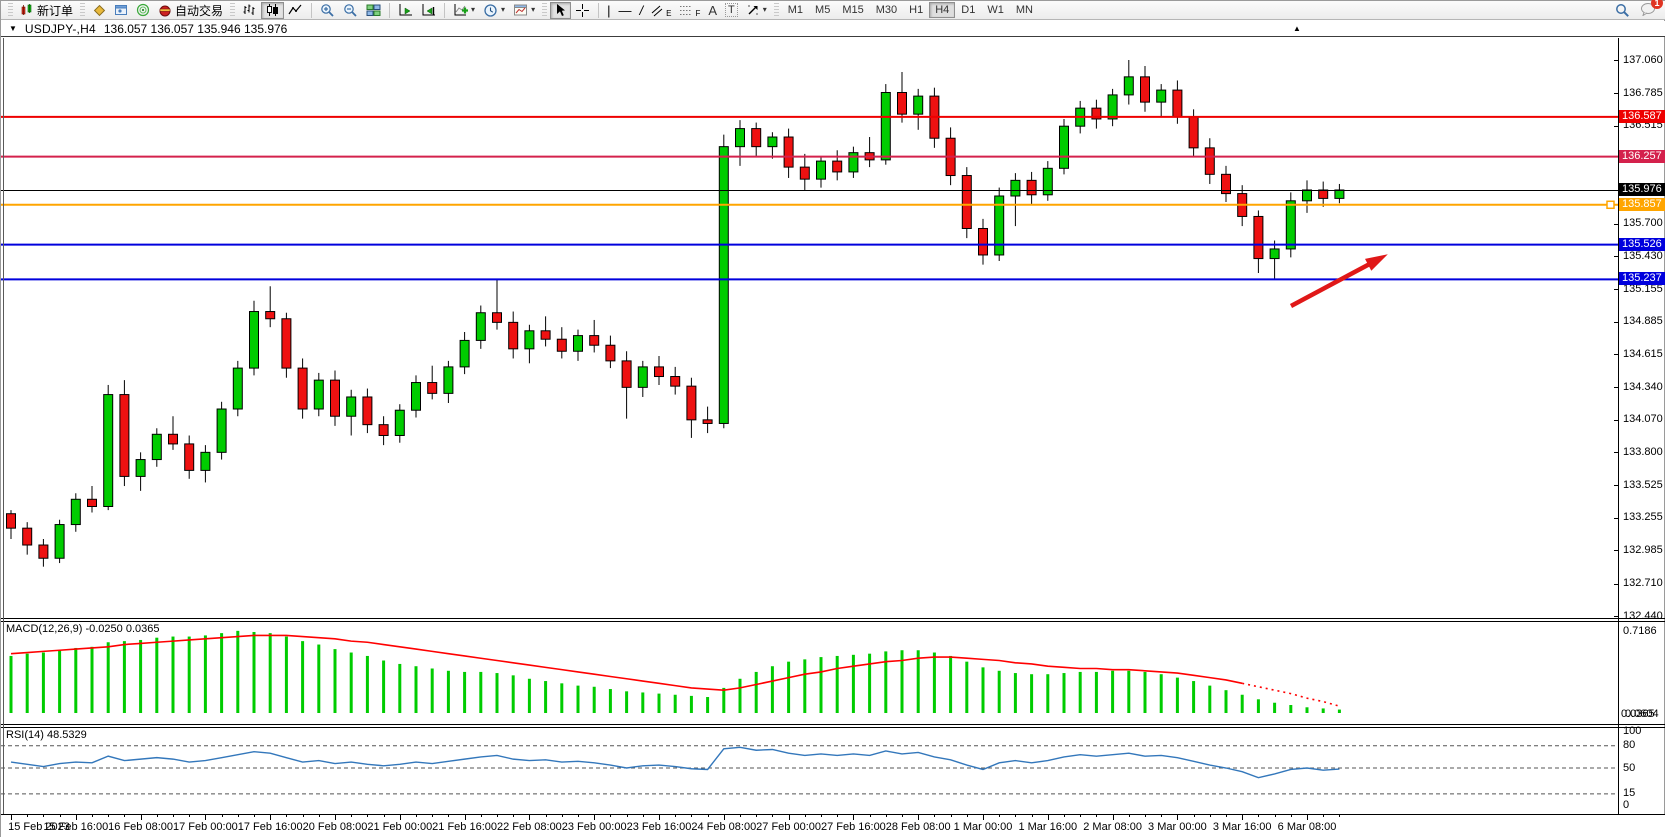  I want to click on time-axis-label: 23 Feb 16:00, so click(659, 827).